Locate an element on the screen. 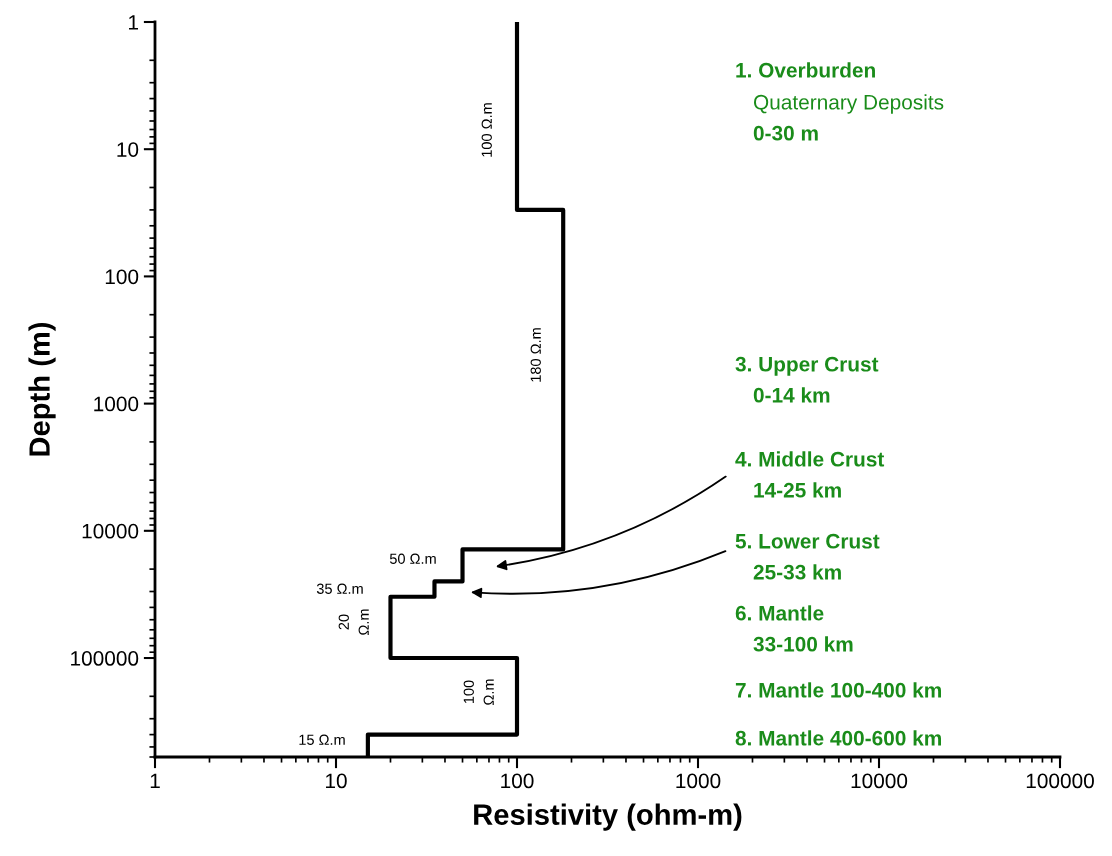 The height and width of the screenshot is (856, 1112). annotation: 6. Mantle is located at coordinates (779, 613).